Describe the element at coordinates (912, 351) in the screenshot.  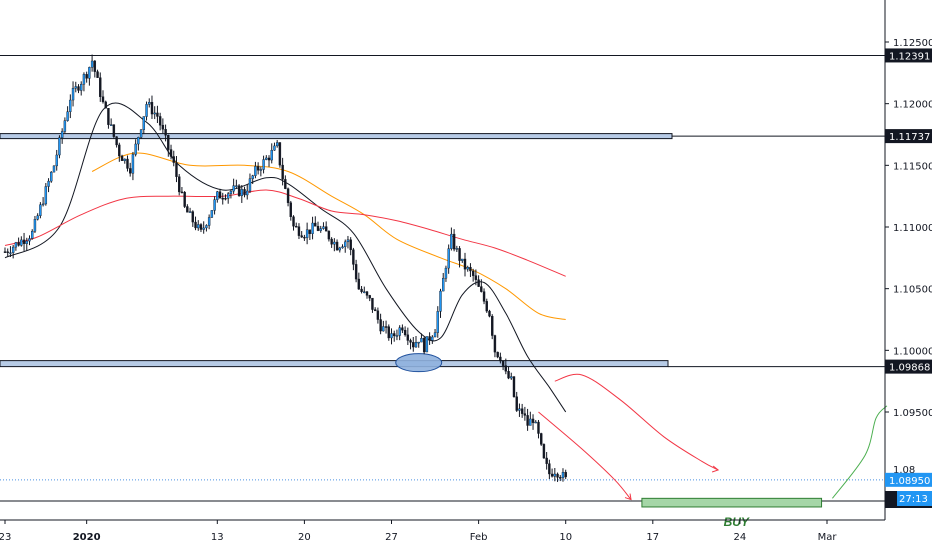
I see `price-axis-label: 1.10000` at that location.